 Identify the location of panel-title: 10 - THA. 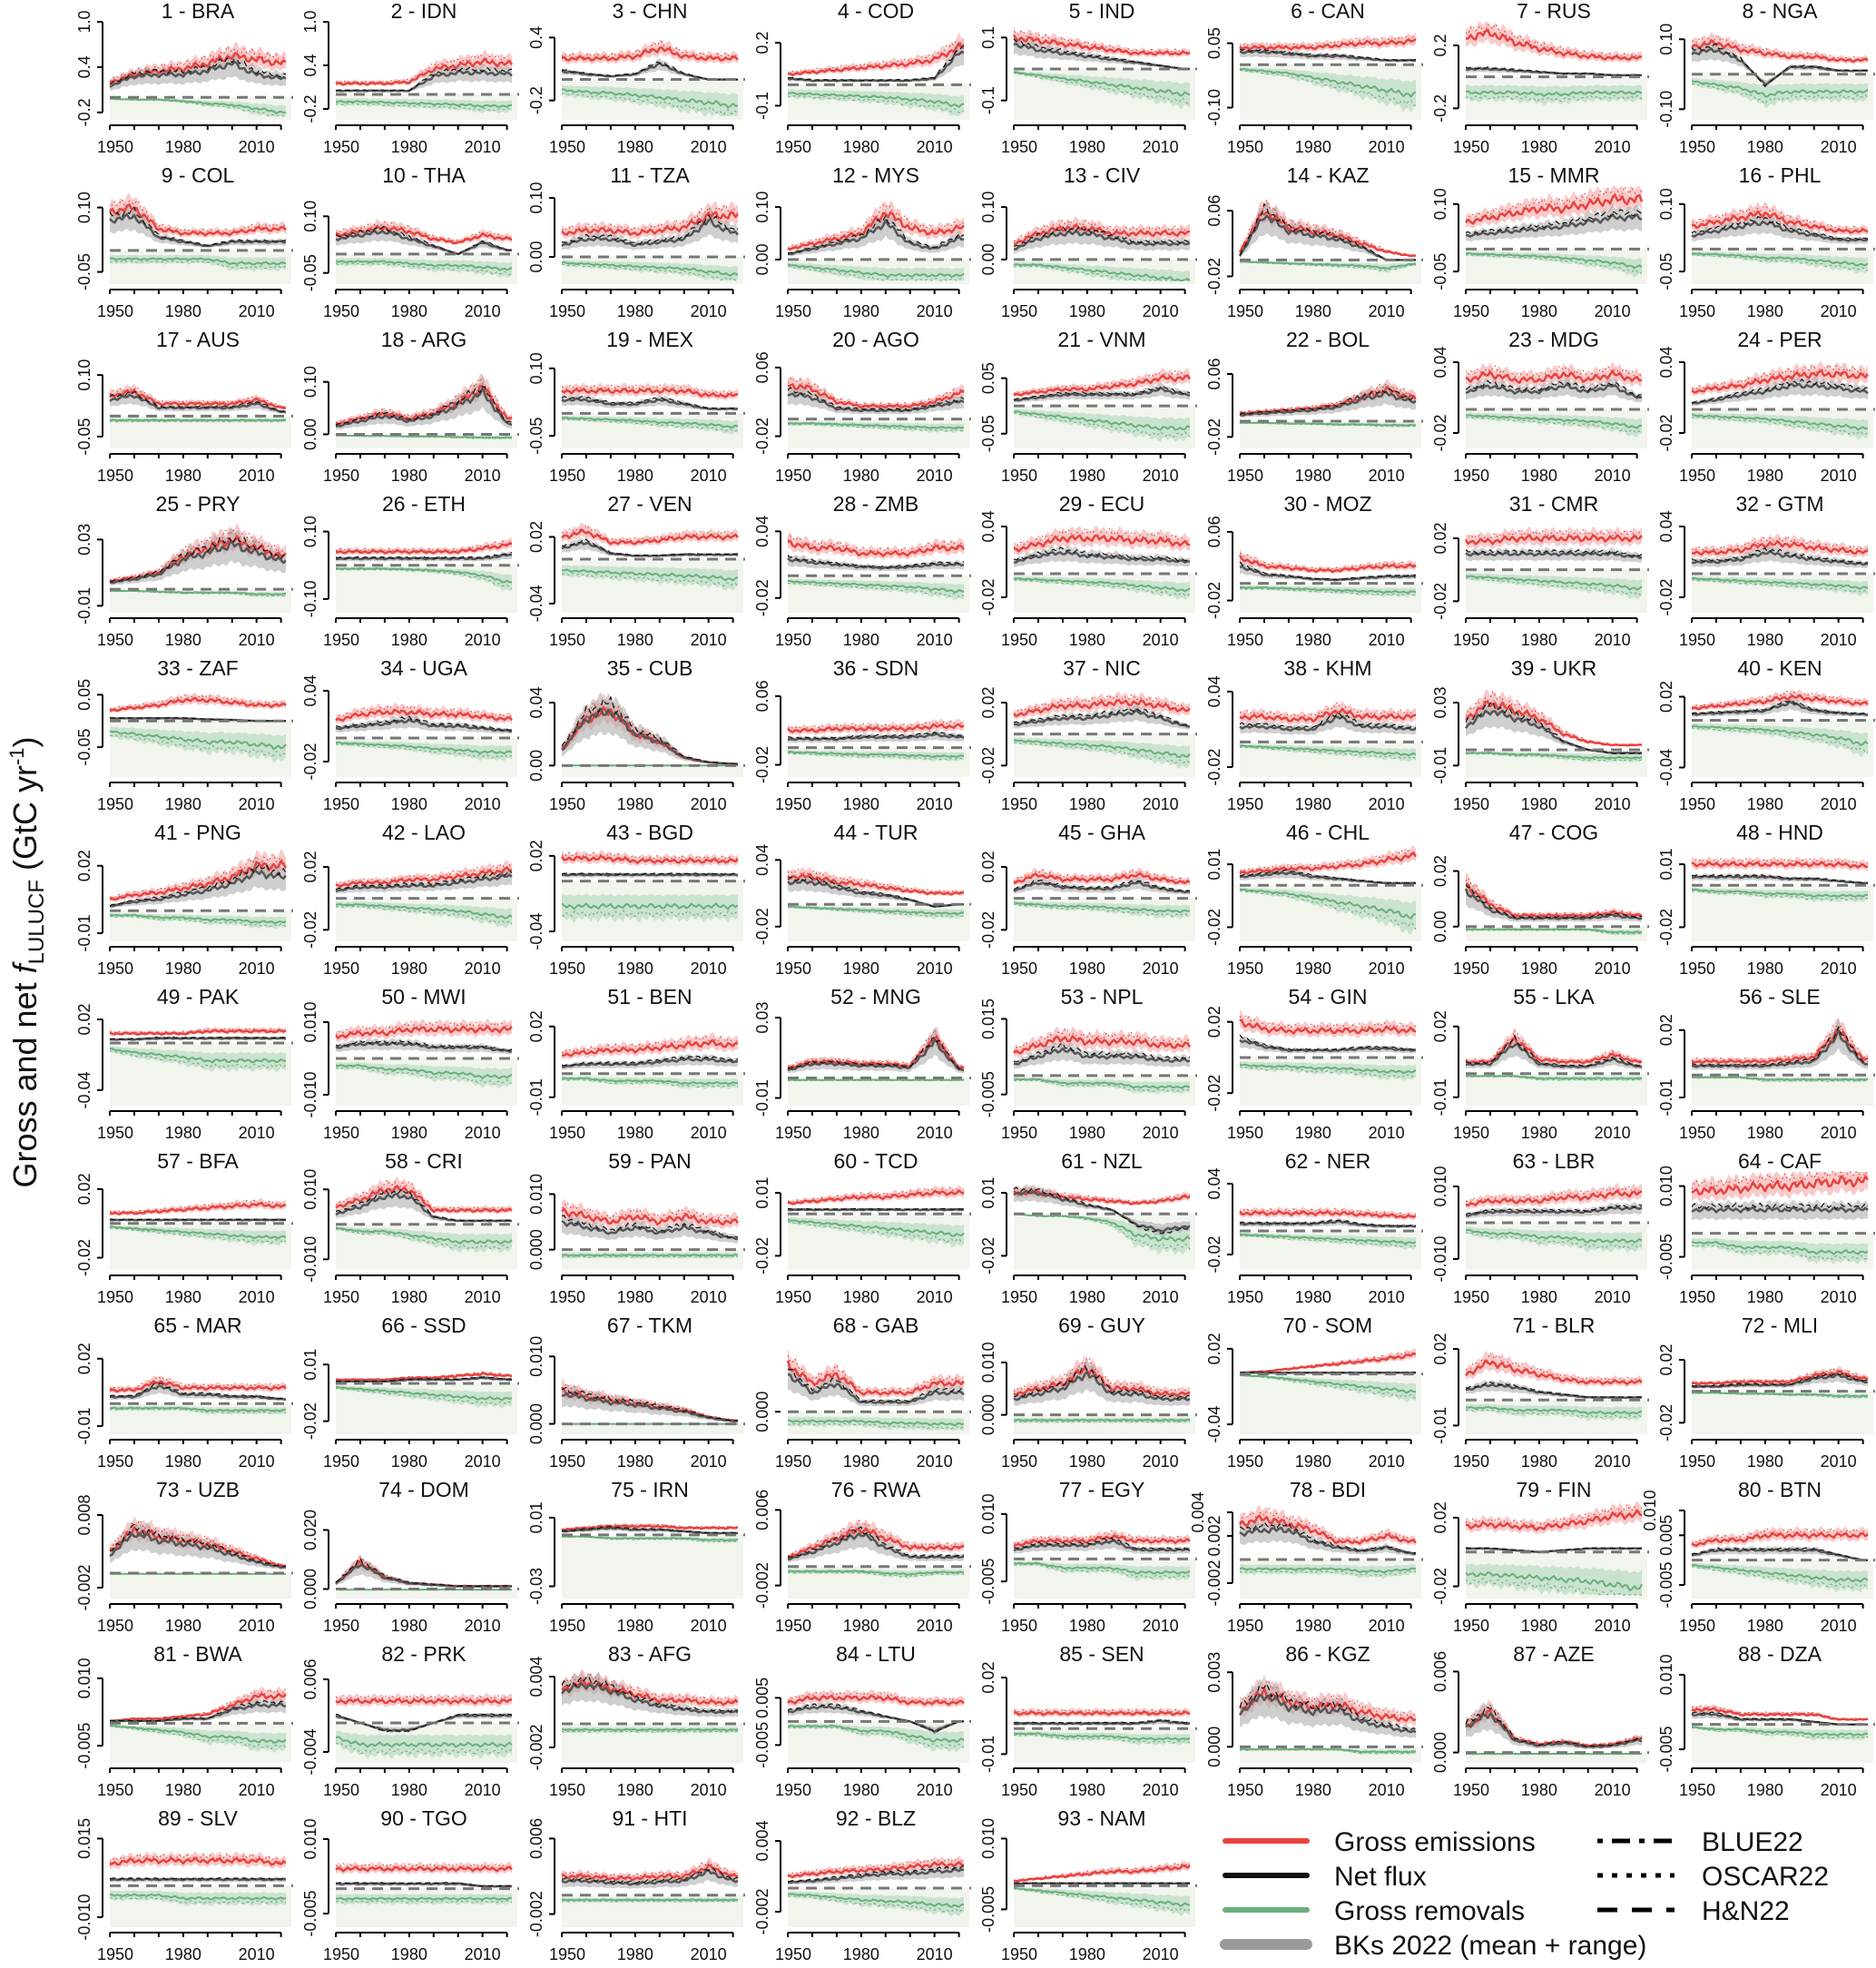
(424, 175).